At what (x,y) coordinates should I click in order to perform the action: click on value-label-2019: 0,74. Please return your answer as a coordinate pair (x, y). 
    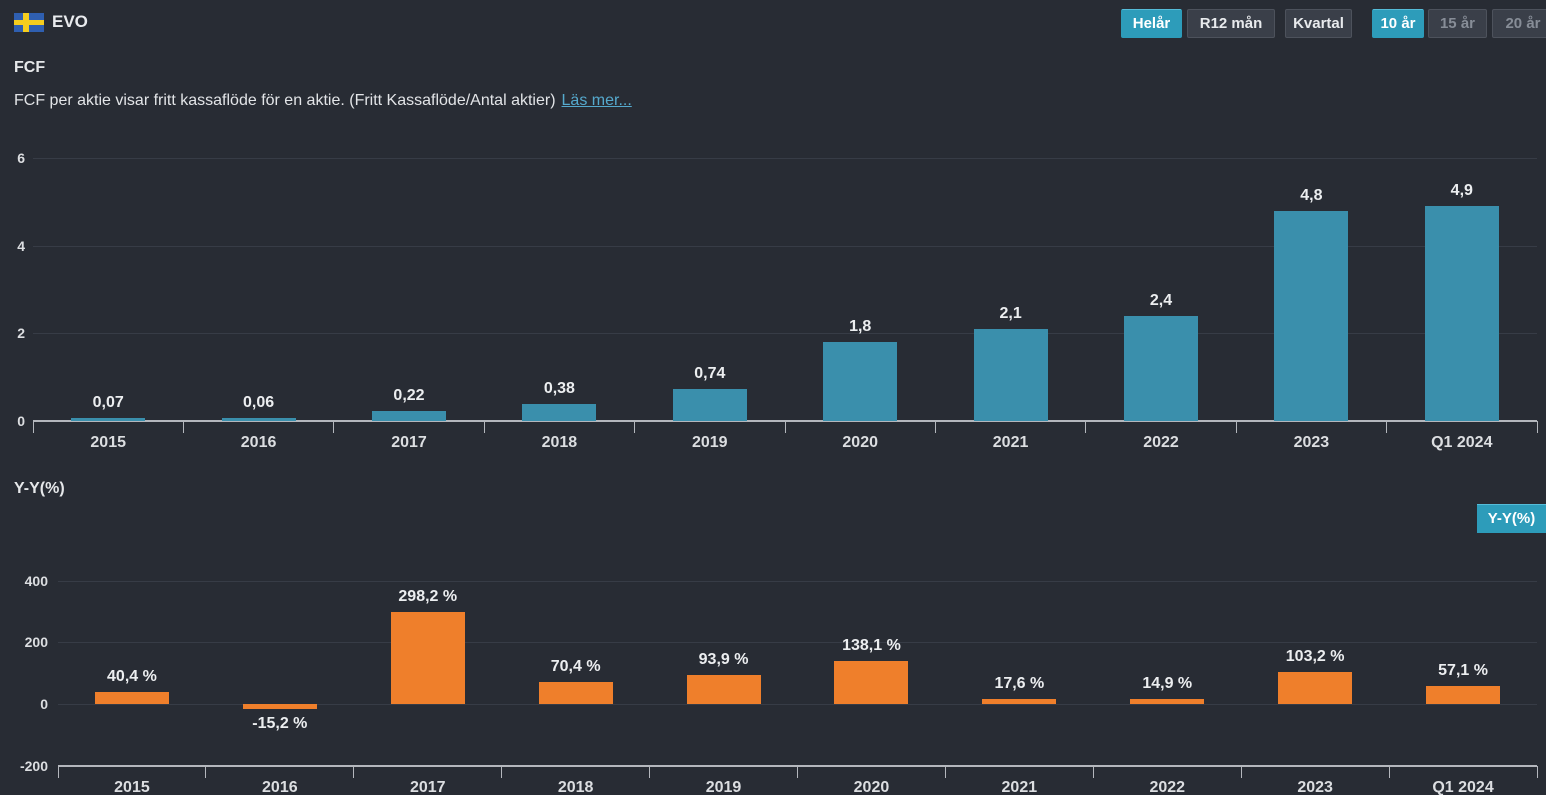
    Looking at the image, I should click on (710, 373).